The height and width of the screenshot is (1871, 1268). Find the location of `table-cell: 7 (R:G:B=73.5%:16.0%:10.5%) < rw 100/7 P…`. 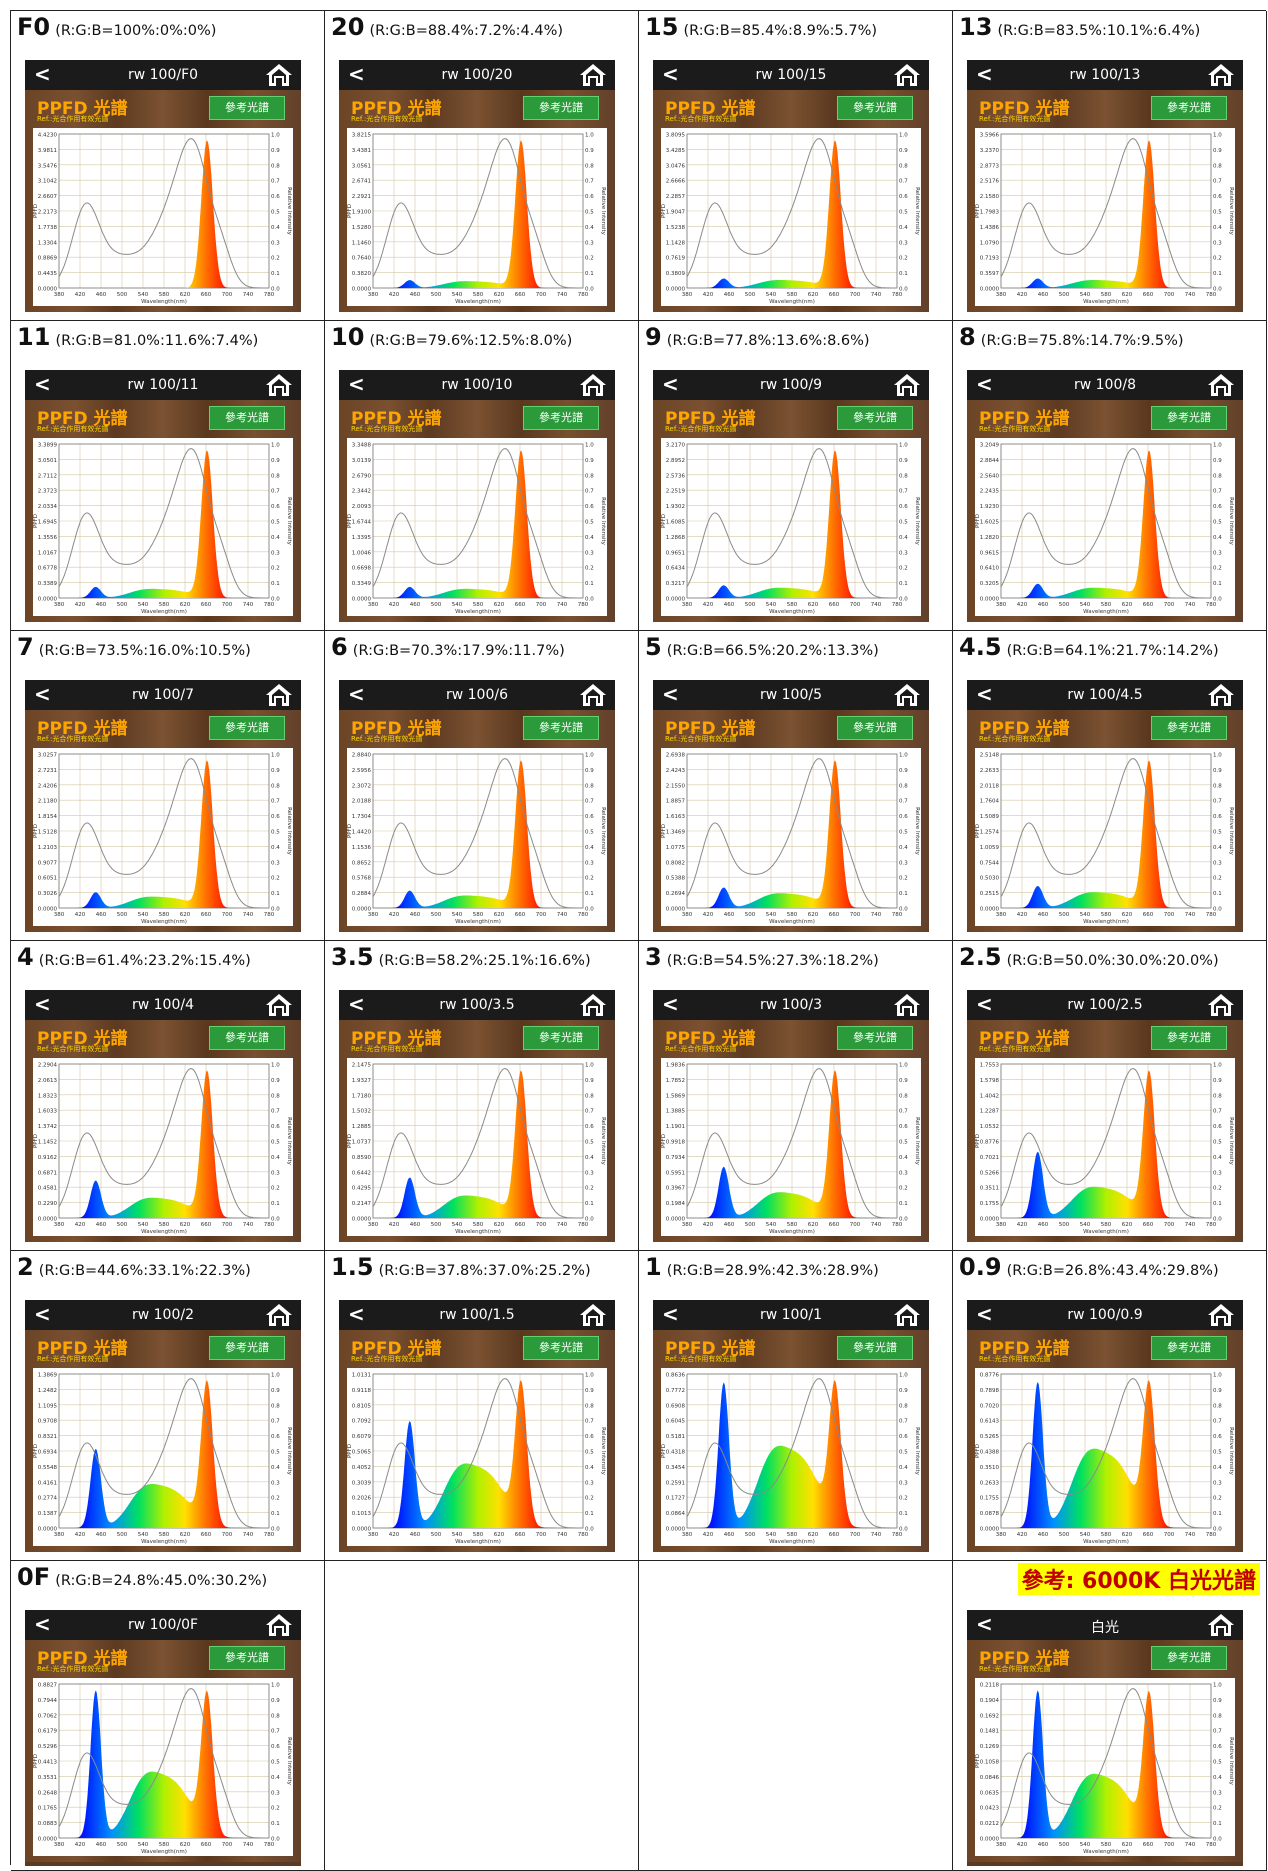

table-cell: 7 (R:G:B=73.5%:16.0%:10.5%) < rw 100/7 P… is located at coordinates (168, 786).